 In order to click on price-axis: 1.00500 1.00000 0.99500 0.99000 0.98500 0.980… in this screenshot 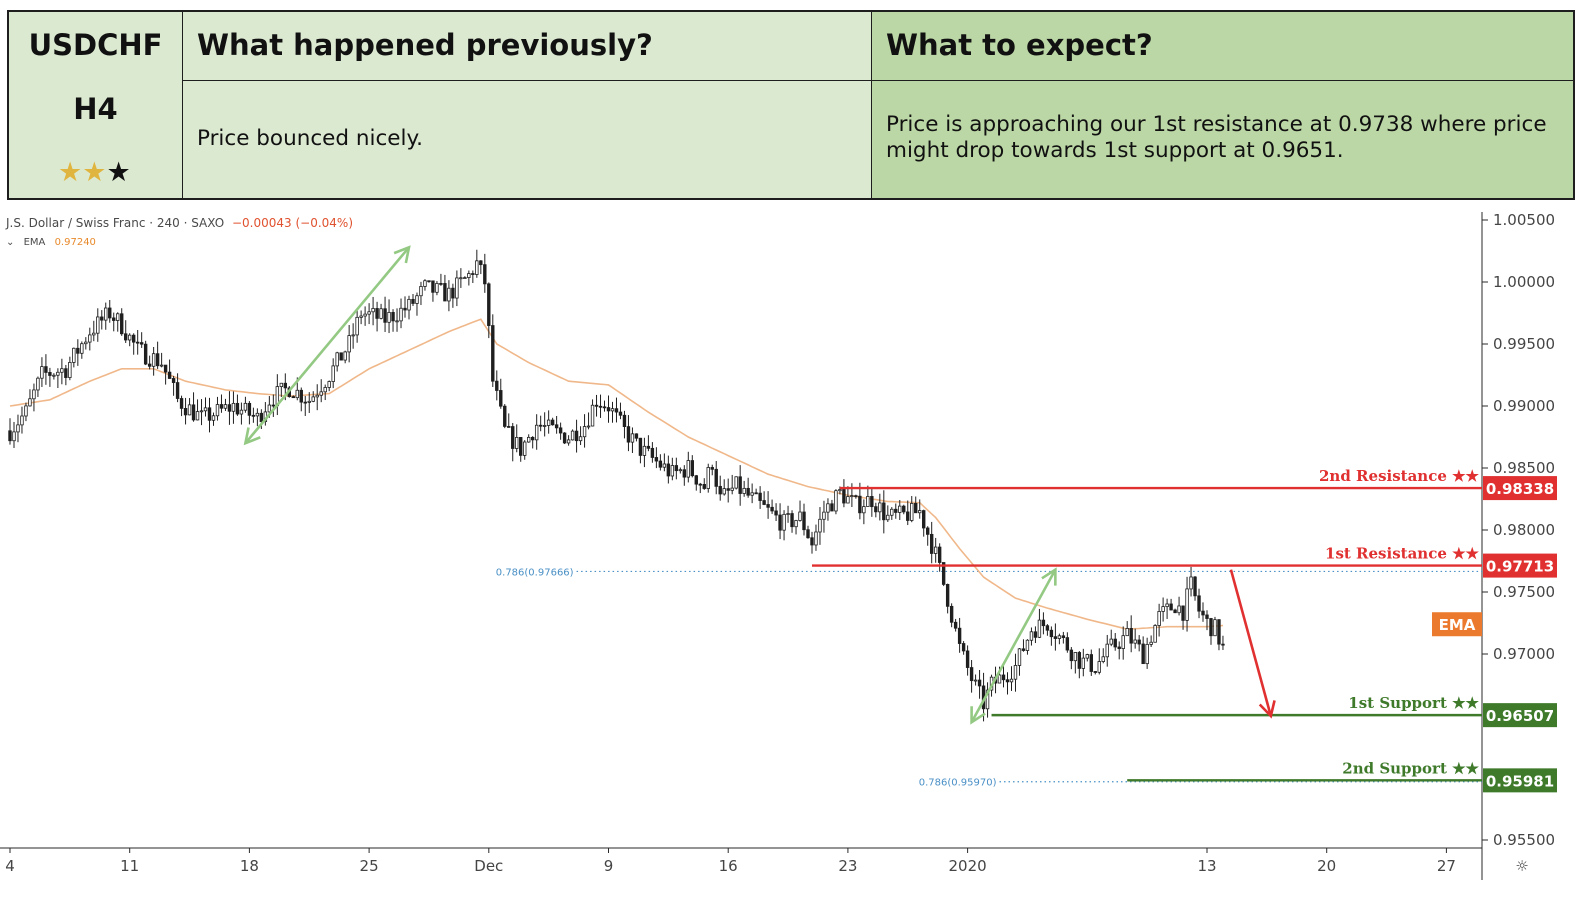, I will do `click(1518, 530)`.